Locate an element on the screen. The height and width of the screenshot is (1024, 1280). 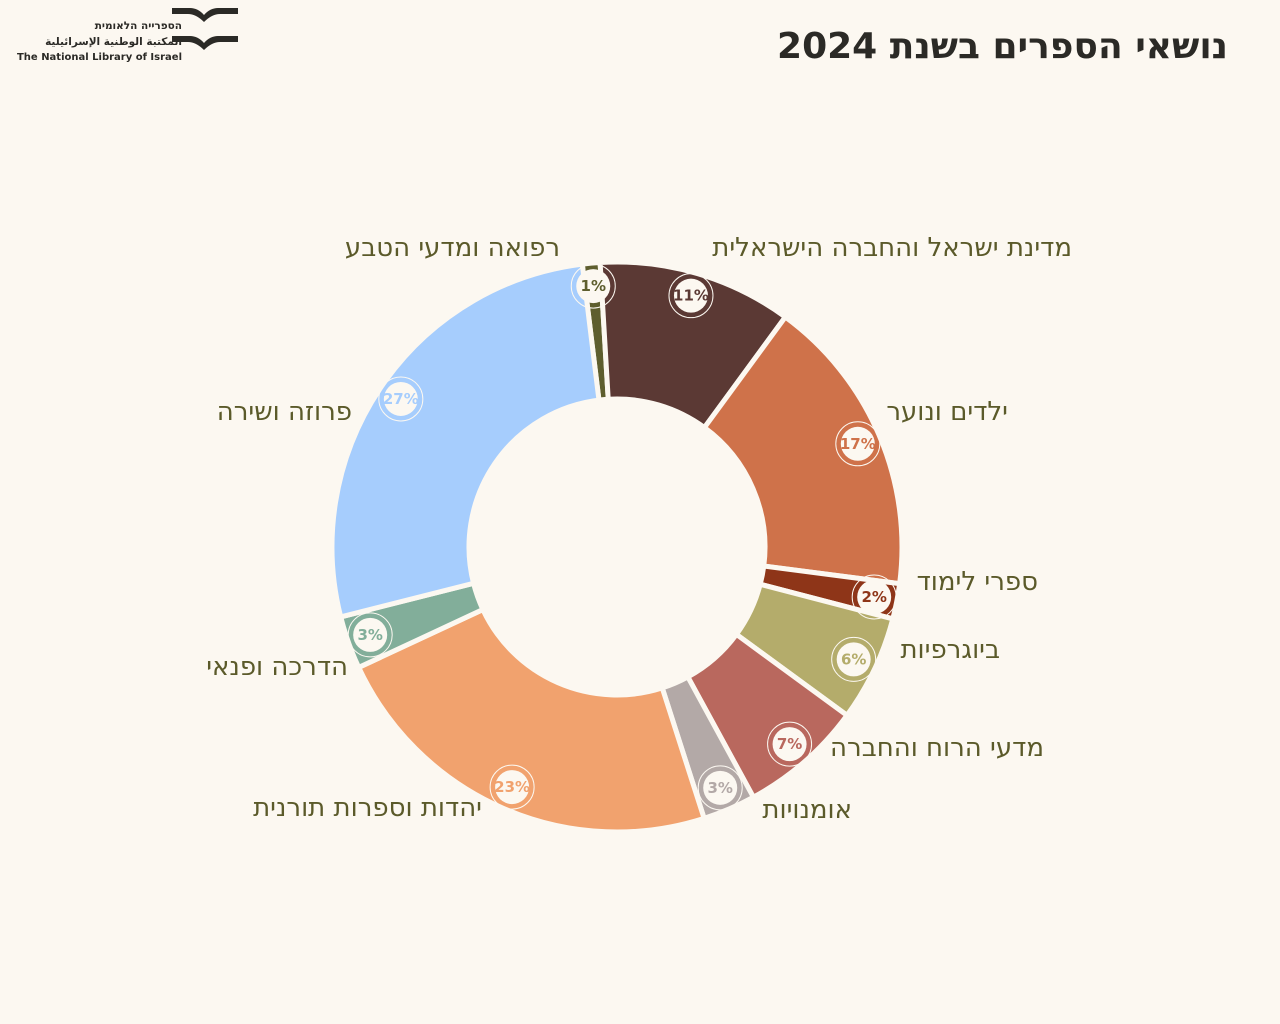
percent-label: 7% is located at coordinates (789, 744).